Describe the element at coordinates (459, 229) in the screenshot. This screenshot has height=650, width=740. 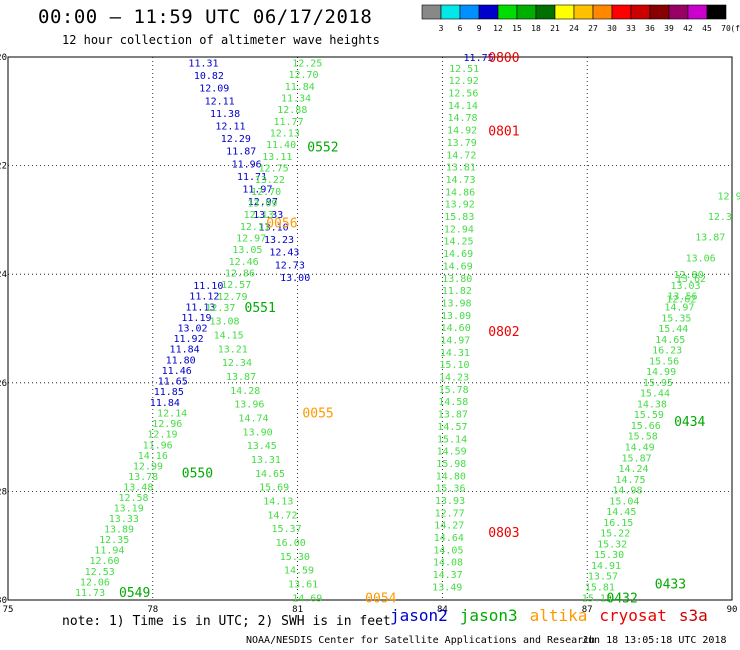
I see `wave-height-point: 12.94` at that location.